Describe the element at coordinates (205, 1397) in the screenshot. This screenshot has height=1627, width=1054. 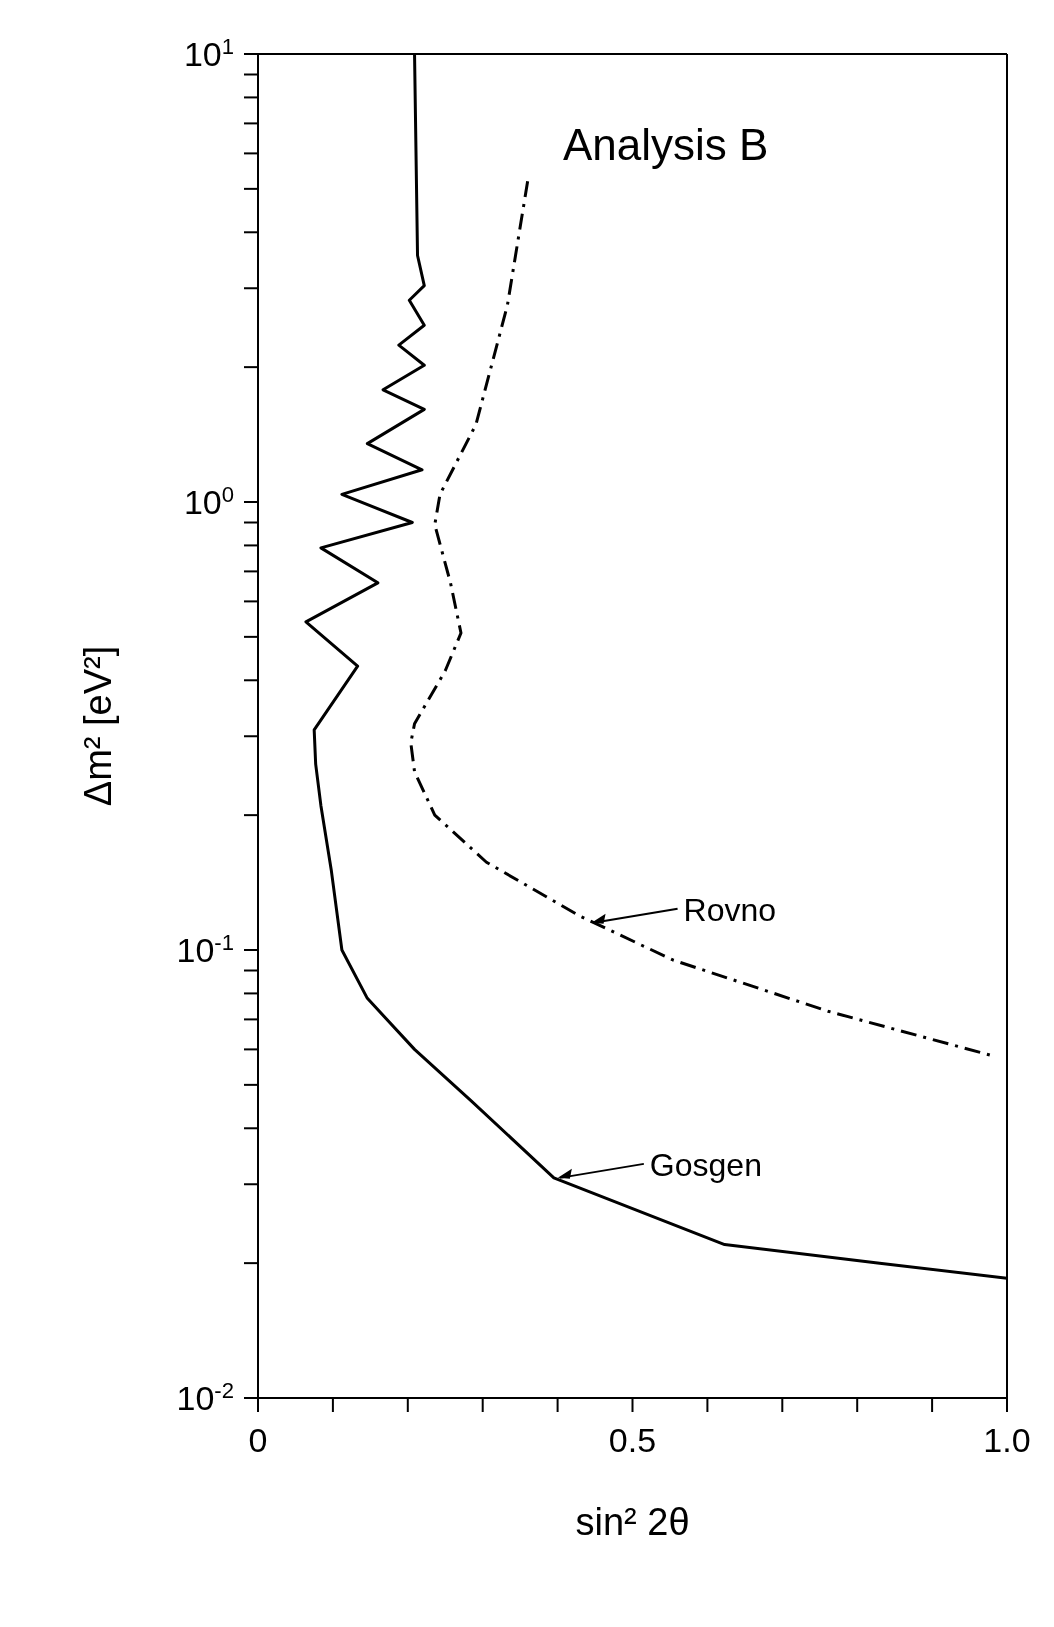
I see `y-tick-label: 10$^{-2}$` at that location.